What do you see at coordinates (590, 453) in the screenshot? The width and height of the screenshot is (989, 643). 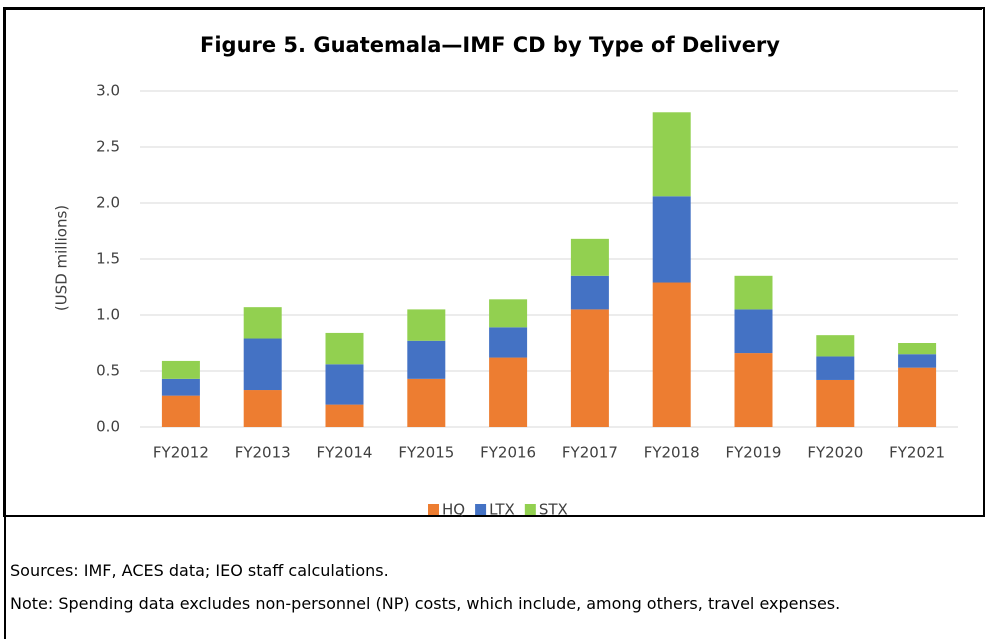 I see `x-tick-label: FY2017` at bounding box center [590, 453].